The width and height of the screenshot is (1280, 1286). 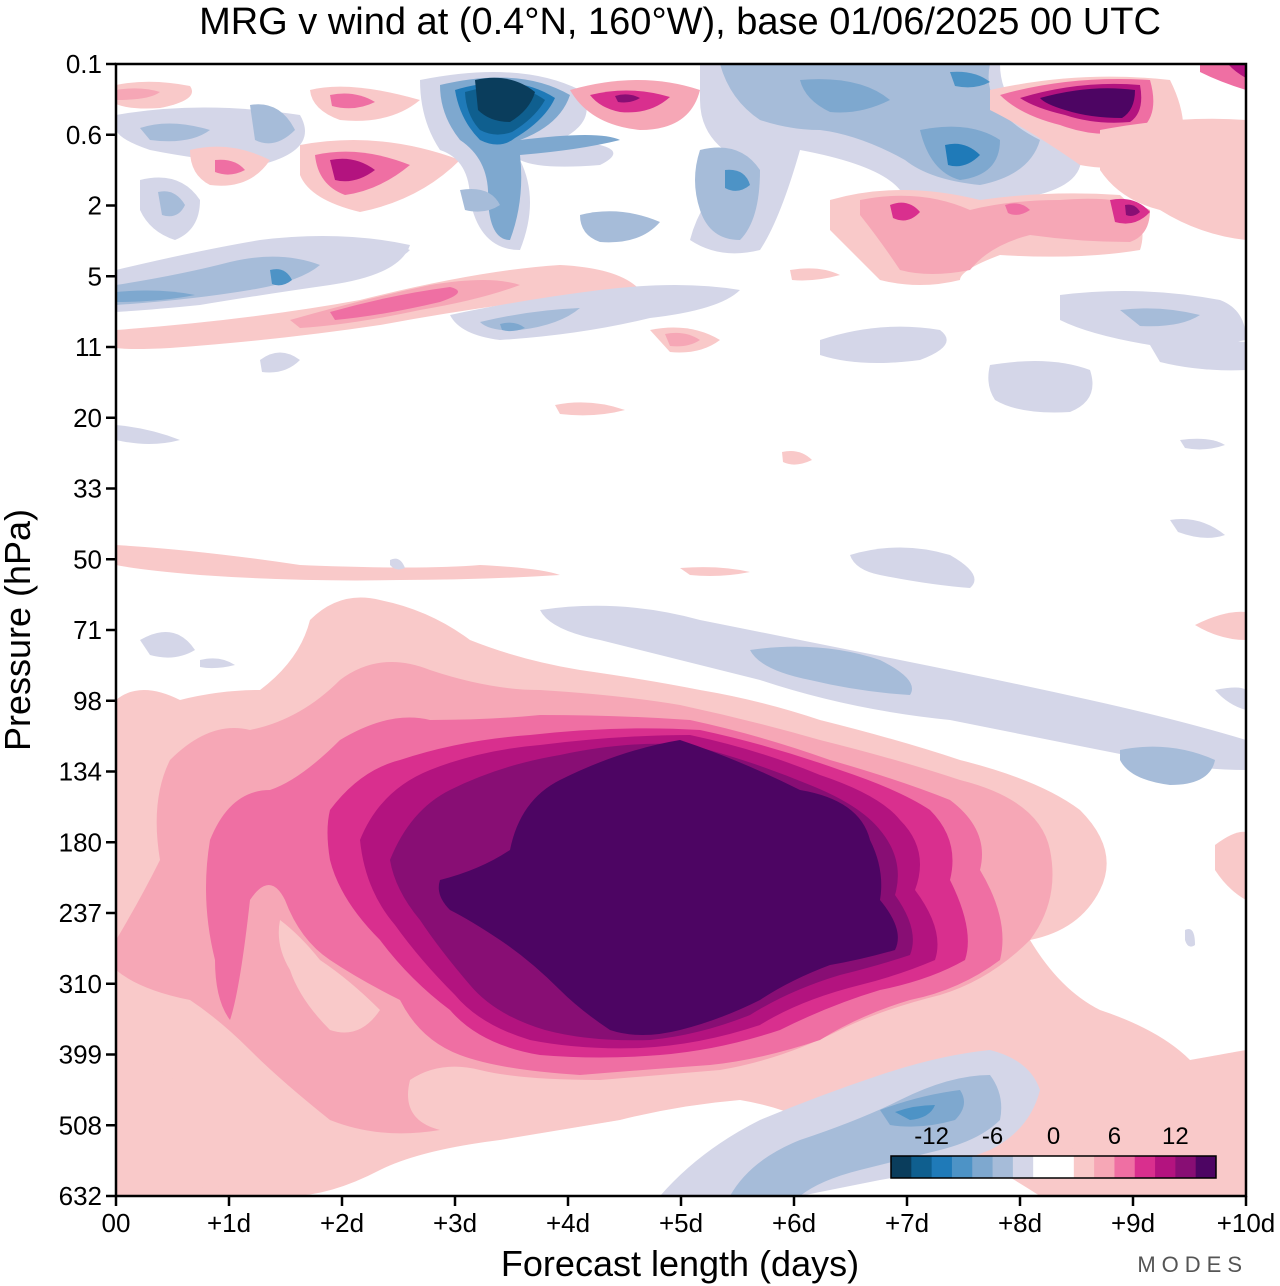 What do you see at coordinates (1053, 1151) in the screenshot?
I see `colorbar: -12 -6 0 6 12` at bounding box center [1053, 1151].